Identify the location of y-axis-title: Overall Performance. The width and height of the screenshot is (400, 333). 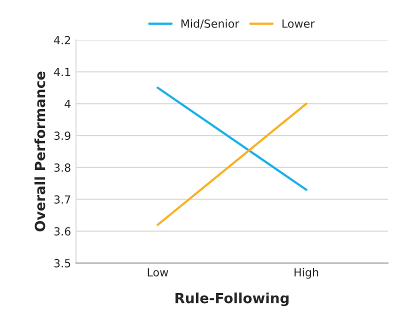
(40, 152).